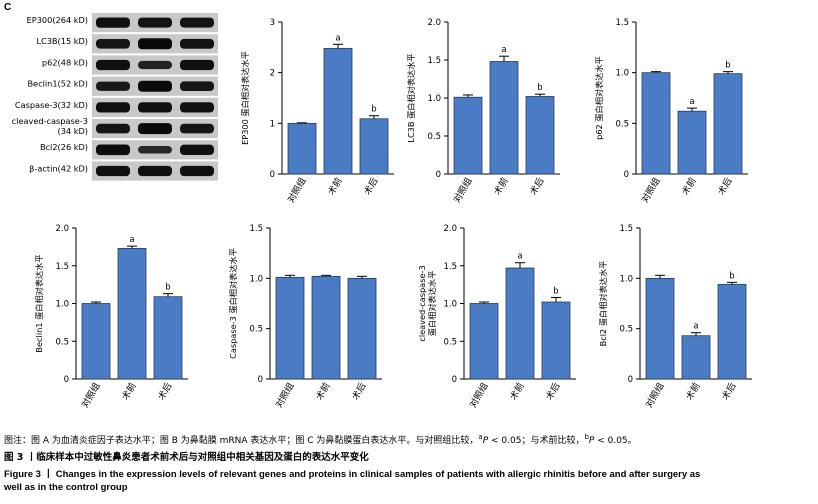 The height and width of the screenshot is (504, 818). Describe the element at coordinates (39, 303) in the screenshot. I see `y-axis-label-line: Beclin1 蛋白相对表达水平` at that location.